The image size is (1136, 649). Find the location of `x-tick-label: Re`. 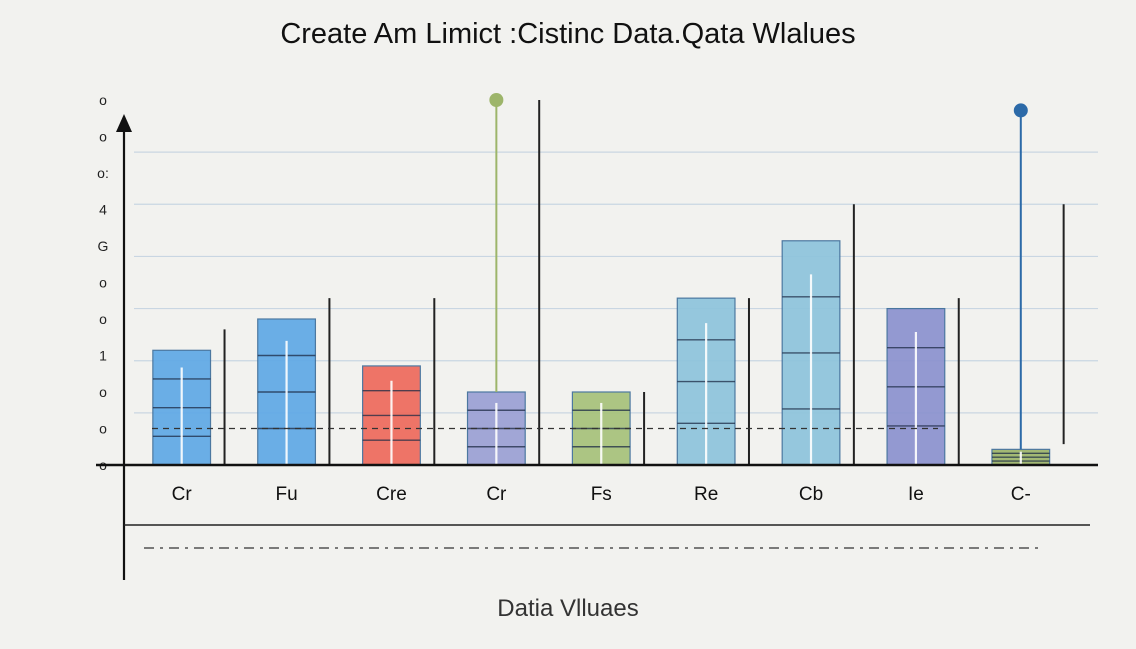

x-tick-label: Re is located at coordinates (706, 494).